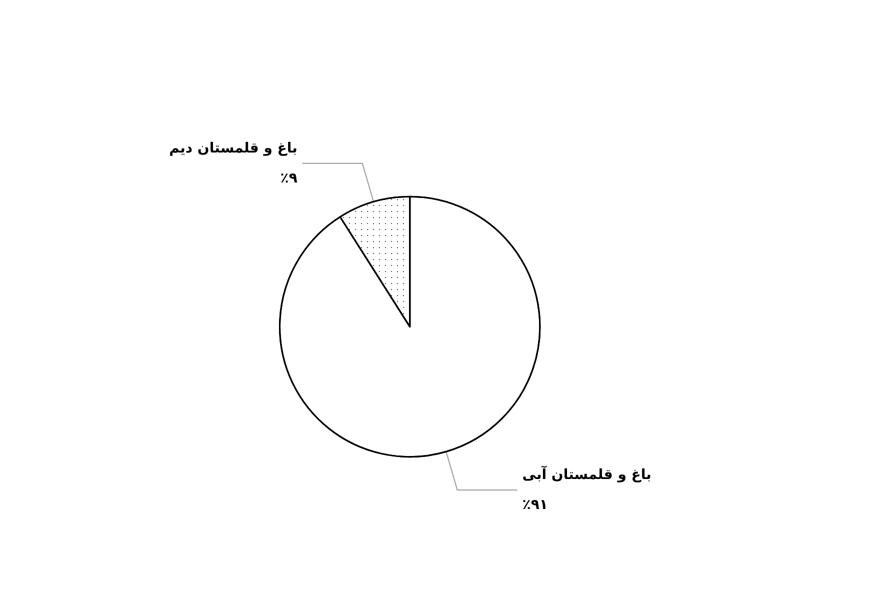 This screenshot has width=872, height=605. Describe the element at coordinates (289, 178) in the screenshot. I see `data-label: ٪۹` at that location.